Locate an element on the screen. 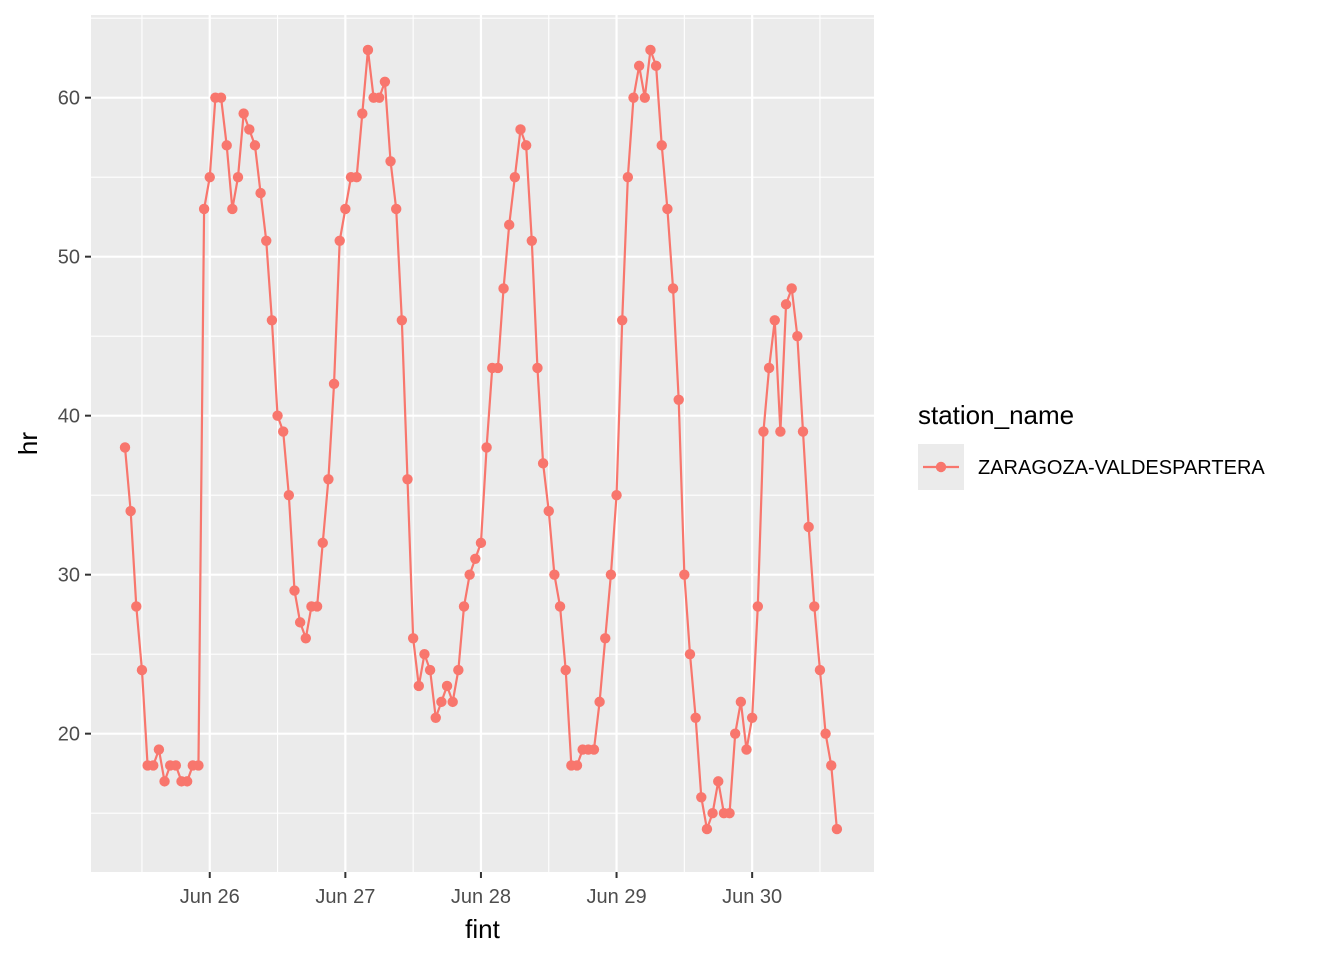 The height and width of the screenshot is (960, 1344). y-tick-label: 20 is located at coordinates (69, 735).